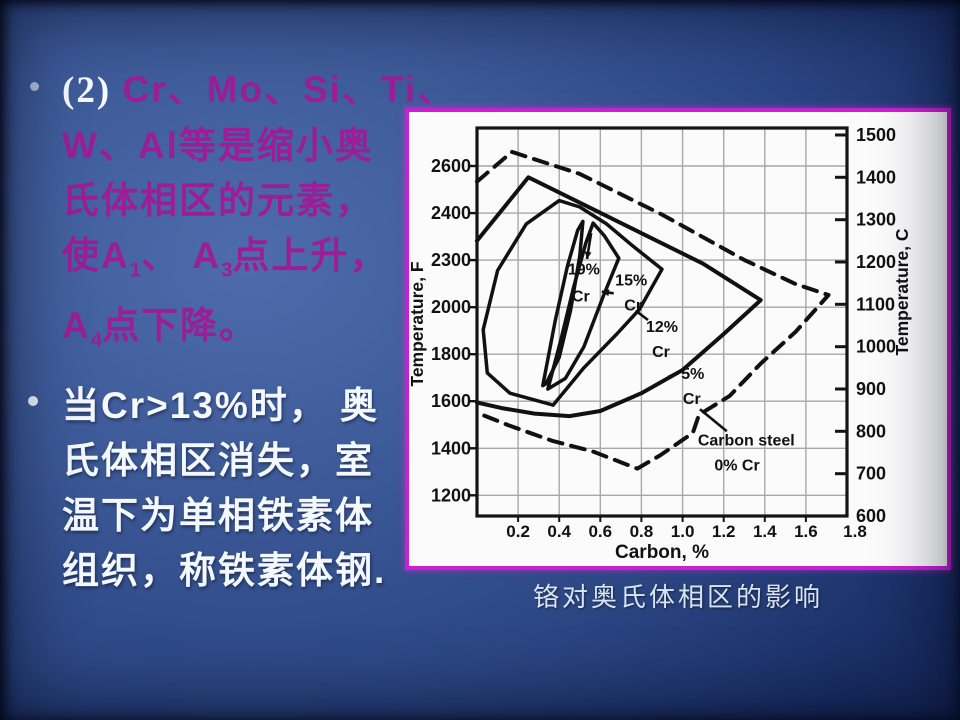  I want to click on curve-12-cr, so click(572, 302).